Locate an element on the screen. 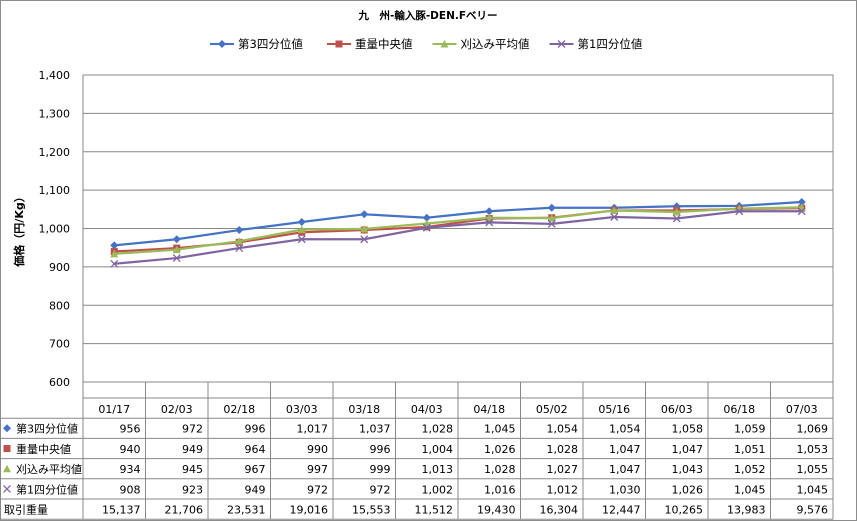  data-label: 990 is located at coordinates (317, 449).